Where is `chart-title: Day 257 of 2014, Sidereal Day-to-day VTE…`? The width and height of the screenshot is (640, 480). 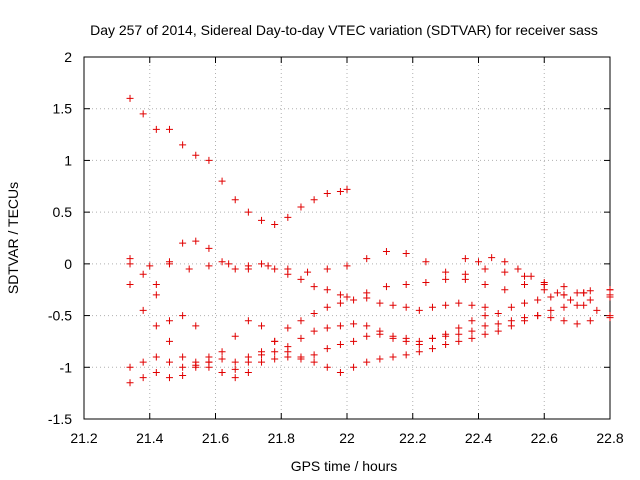
chart-title: Day 257 of 2014, Sidereal Day-to-day VTE… is located at coordinates (344, 30).